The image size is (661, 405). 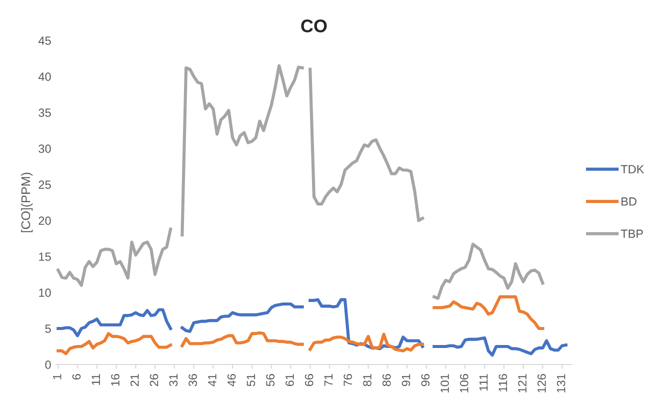 What do you see at coordinates (406, 380) in the screenshot?
I see `x-tick-label: 91` at bounding box center [406, 380].